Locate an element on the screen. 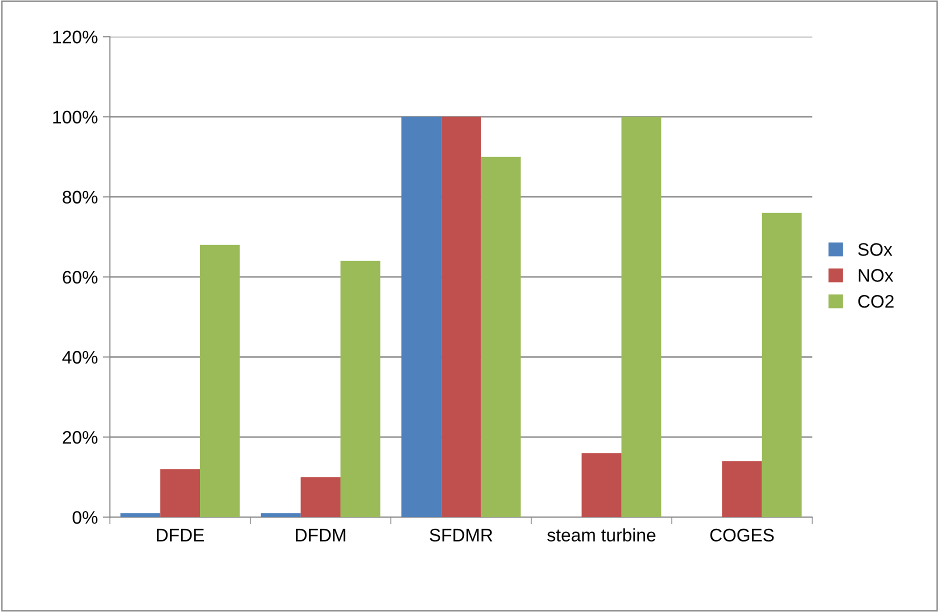  legend-label: SOx is located at coordinates (875, 249).